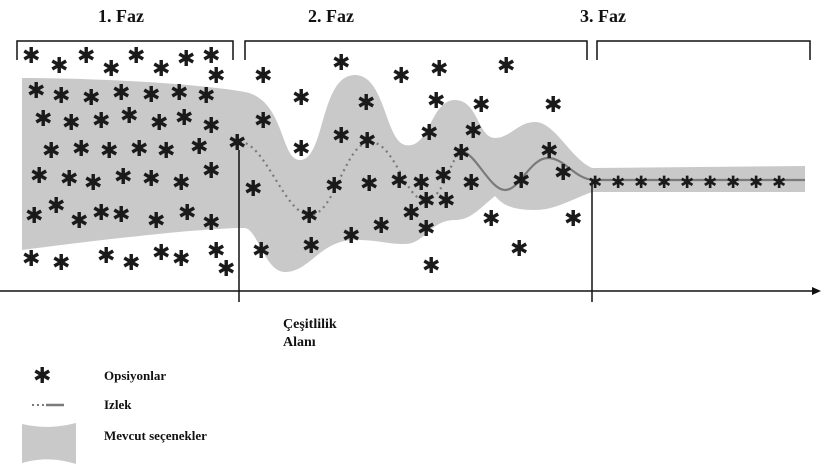  I want to click on diversity-area-label-line2: Alanı, so click(299, 342).